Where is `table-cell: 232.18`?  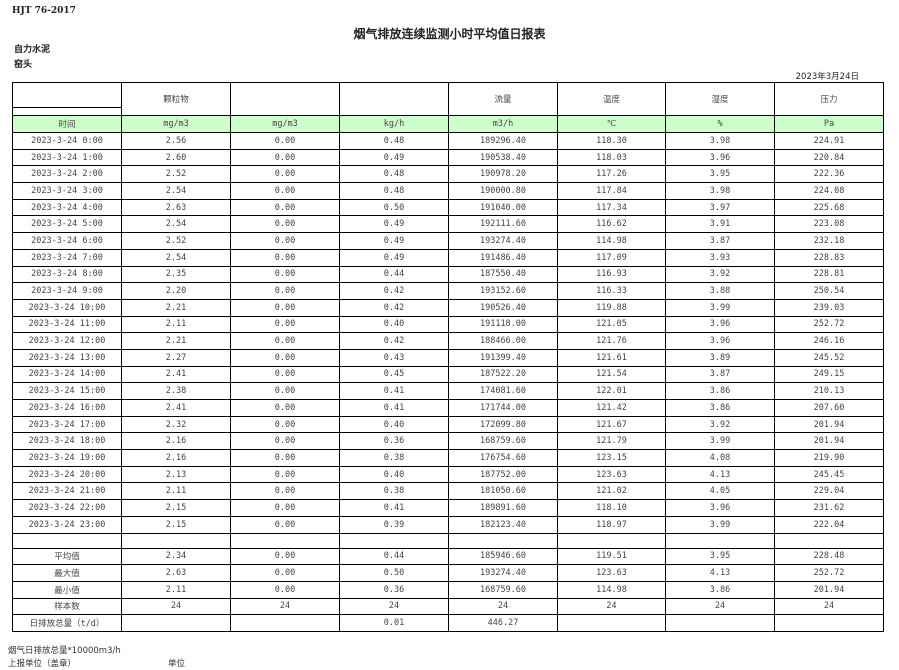 table-cell: 232.18 is located at coordinates (829, 241).